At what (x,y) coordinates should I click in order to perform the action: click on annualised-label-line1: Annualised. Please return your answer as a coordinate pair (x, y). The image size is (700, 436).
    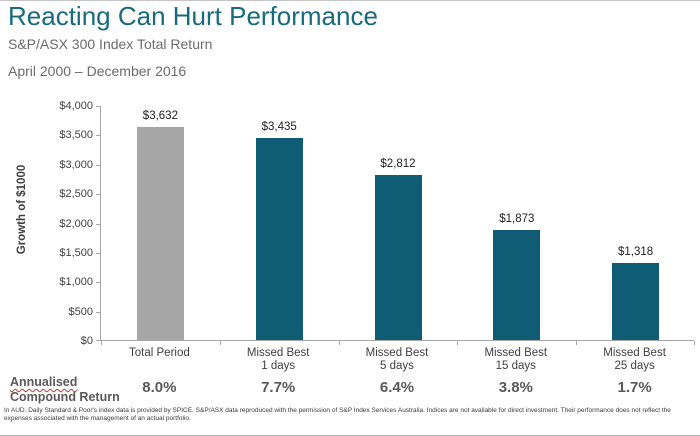
    Looking at the image, I should click on (44, 382).